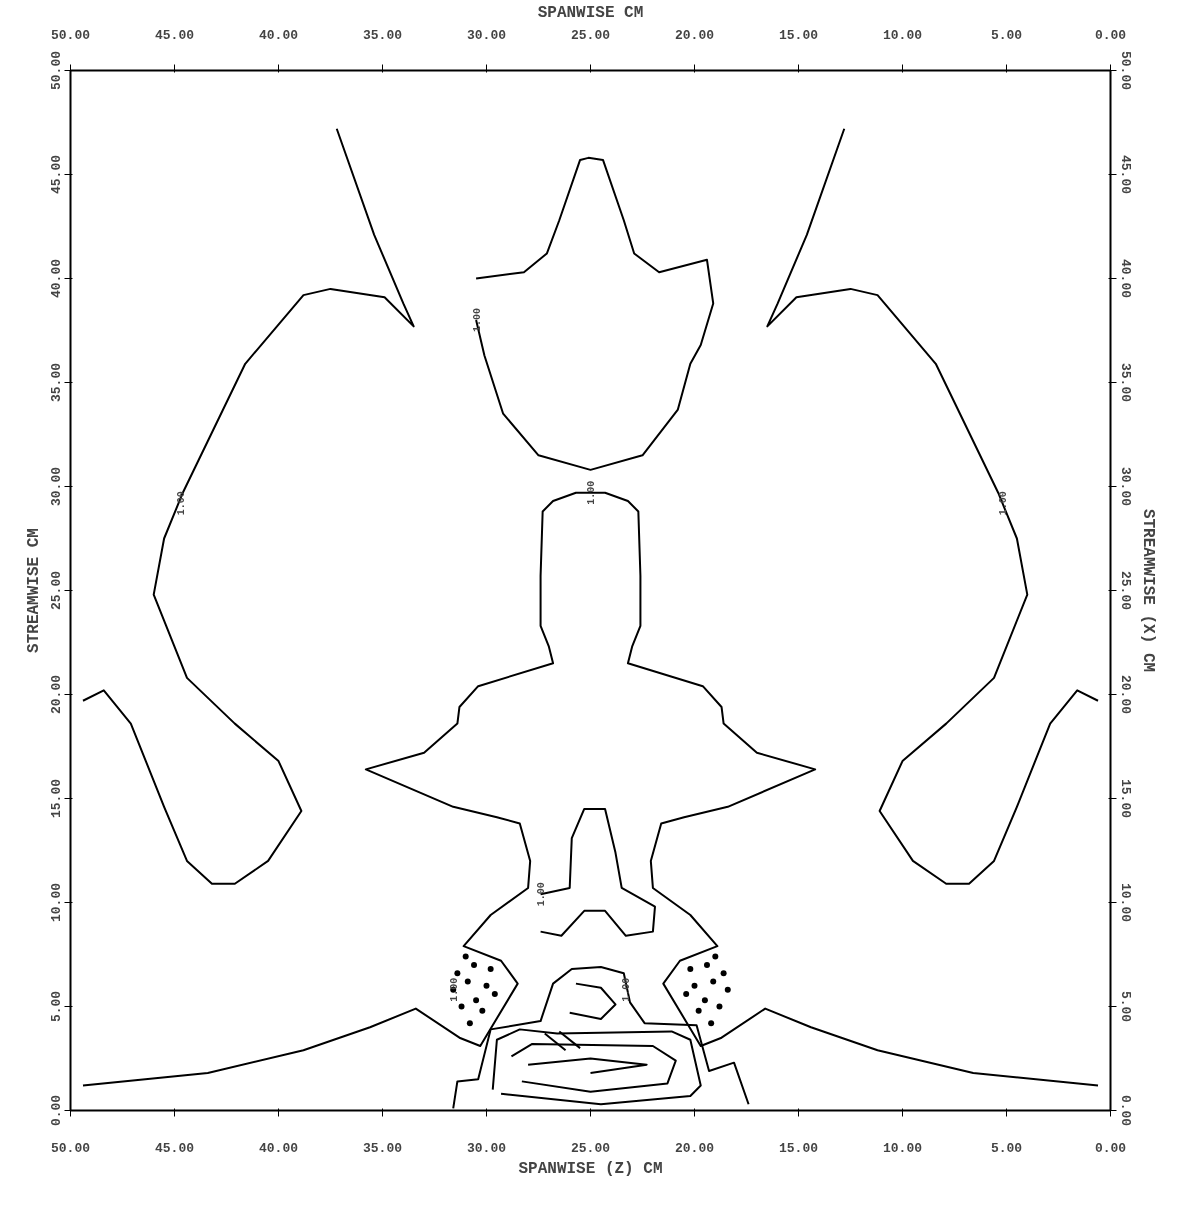 This screenshot has width=1203, height=1208. I want to click on x-tick-label: 35.00, so click(383, 35).